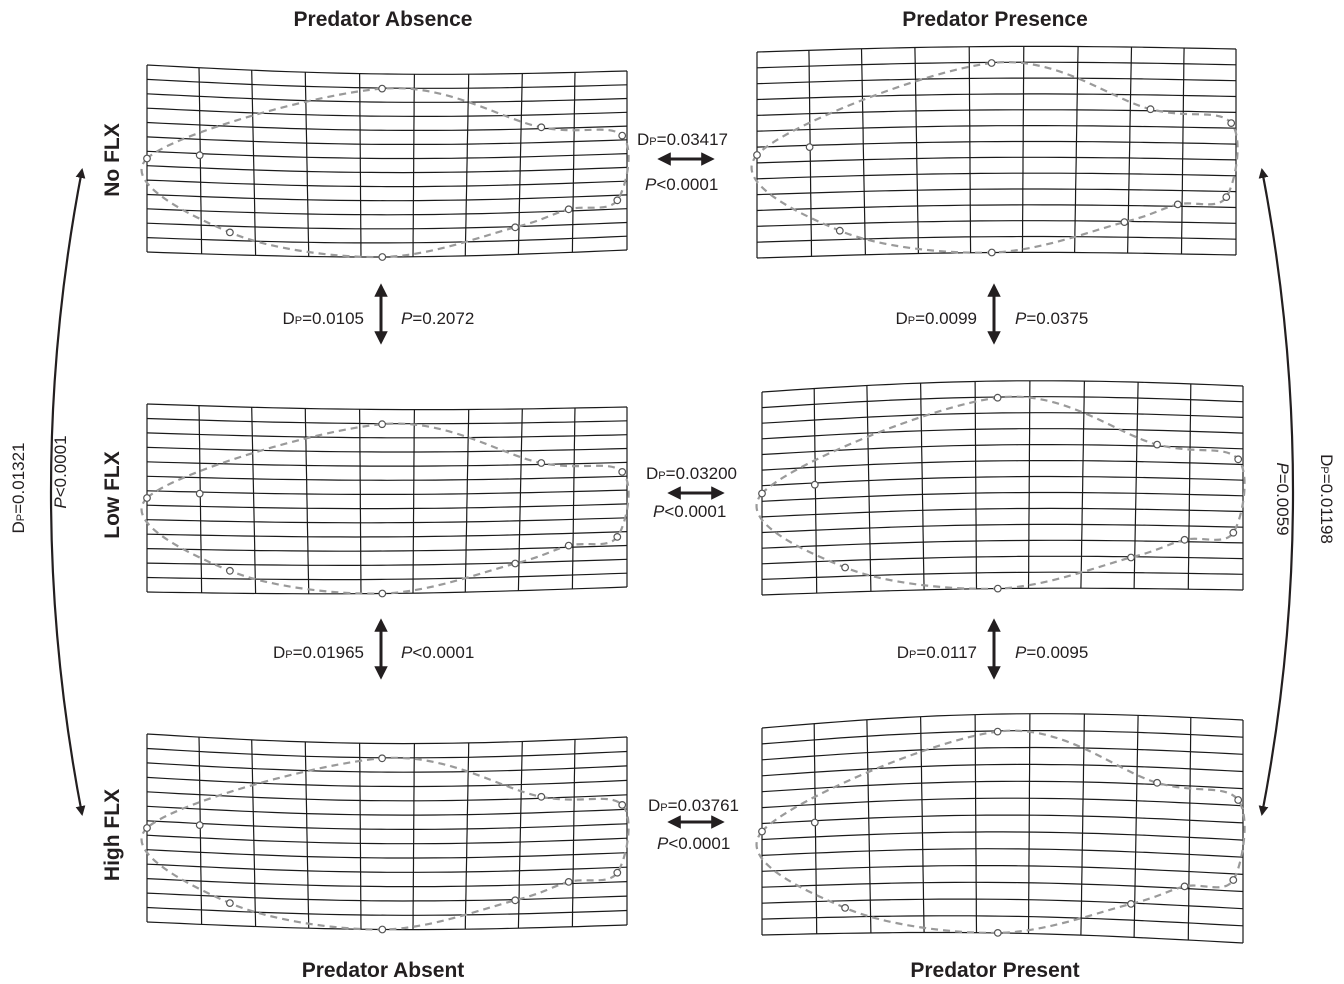 The width and height of the screenshot is (1344, 984). What do you see at coordinates (991, 318) in the screenshot?
I see `stat-present-no-low: DP=0.0099 P=0.0375` at bounding box center [991, 318].